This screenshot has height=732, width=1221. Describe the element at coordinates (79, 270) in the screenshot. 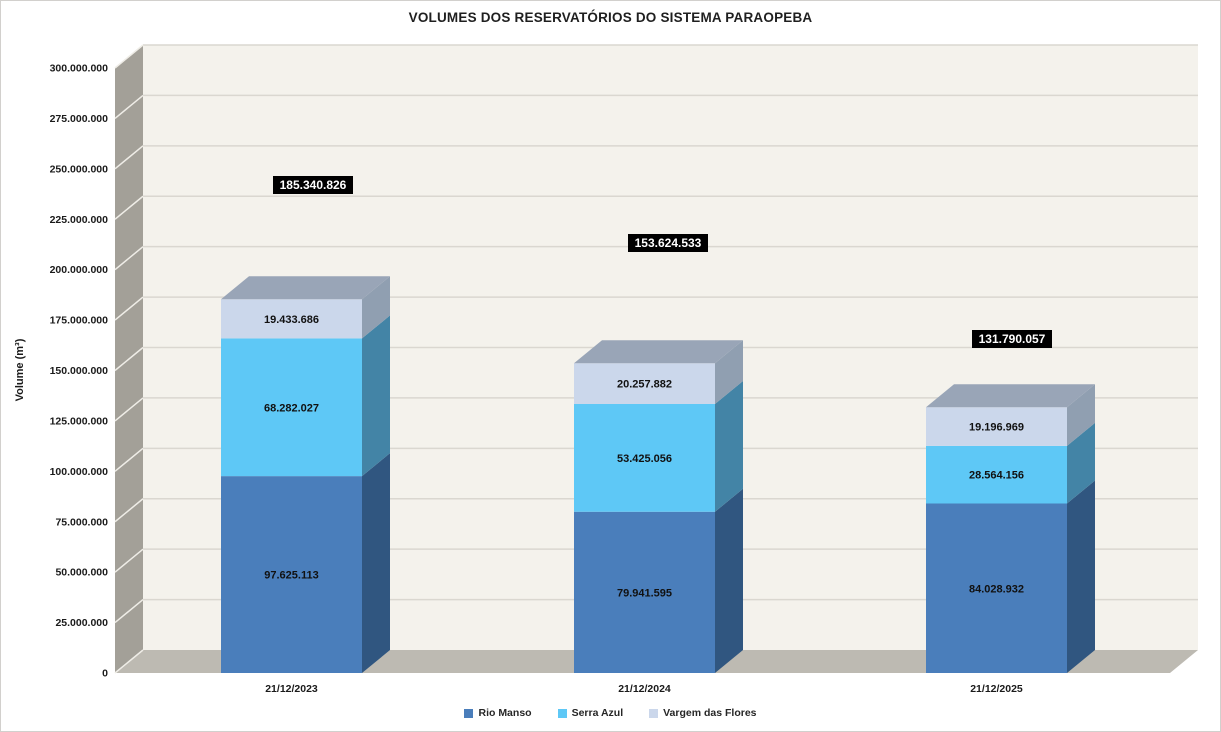

I see `y-tick-label: 200.000.000` at that location.